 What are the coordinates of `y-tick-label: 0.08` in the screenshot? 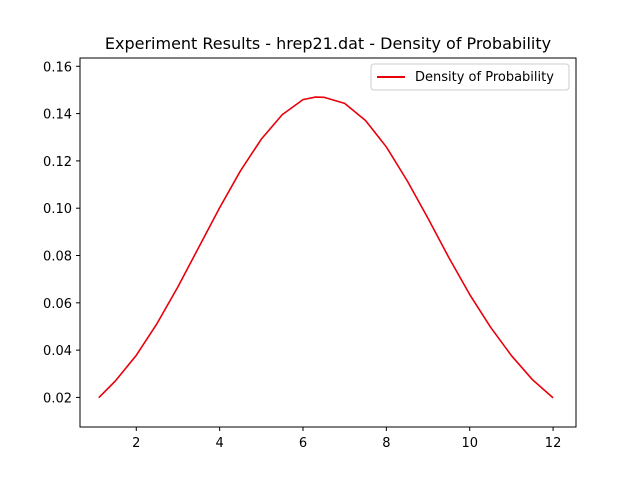 It's located at (57, 257).